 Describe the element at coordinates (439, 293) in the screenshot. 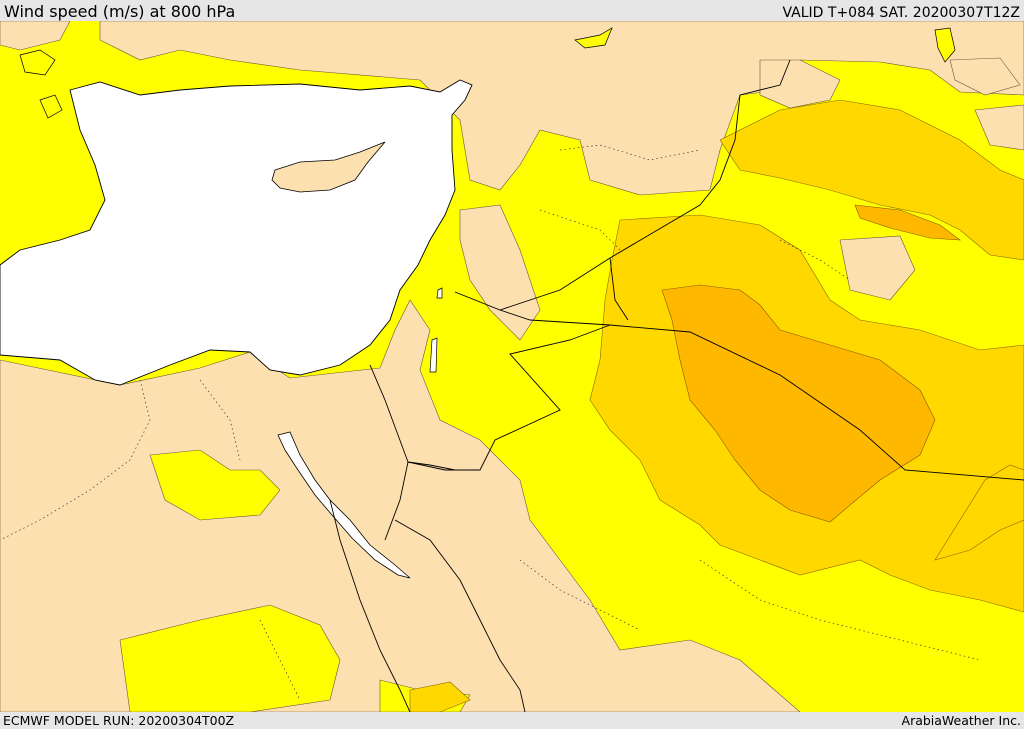

I see `lake-tiberias` at that location.